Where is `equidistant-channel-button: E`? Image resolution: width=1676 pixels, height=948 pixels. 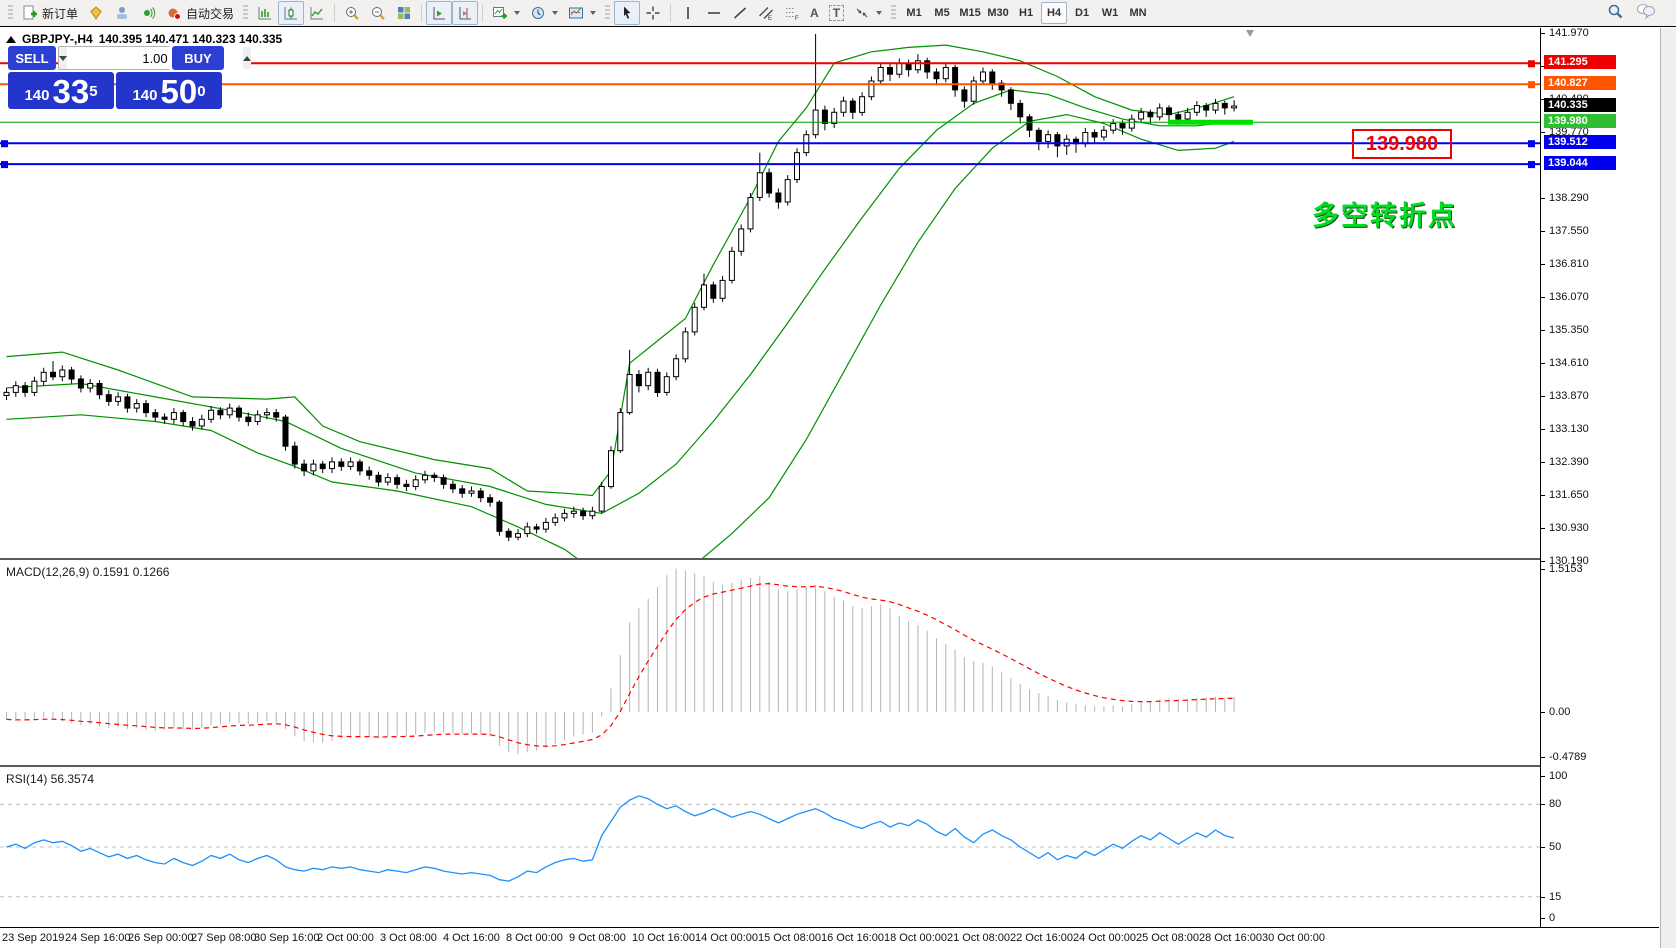 equidistant-channel-button: E is located at coordinates (766, 13).